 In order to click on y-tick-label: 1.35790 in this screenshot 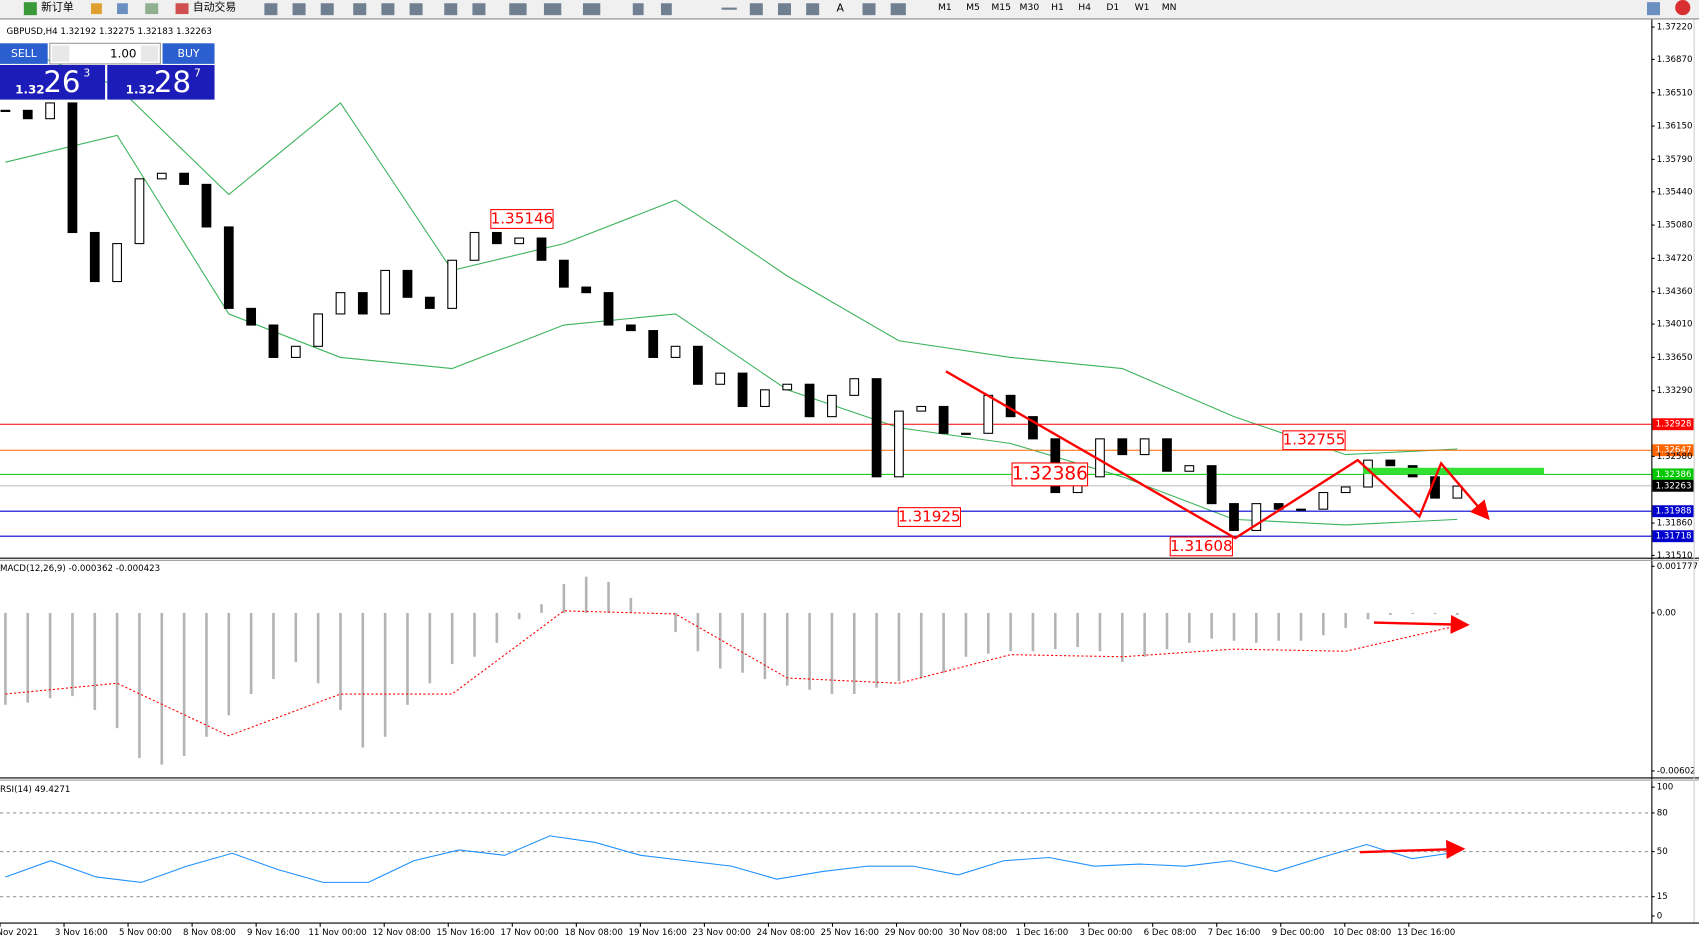, I will do `click(1675, 160)`.